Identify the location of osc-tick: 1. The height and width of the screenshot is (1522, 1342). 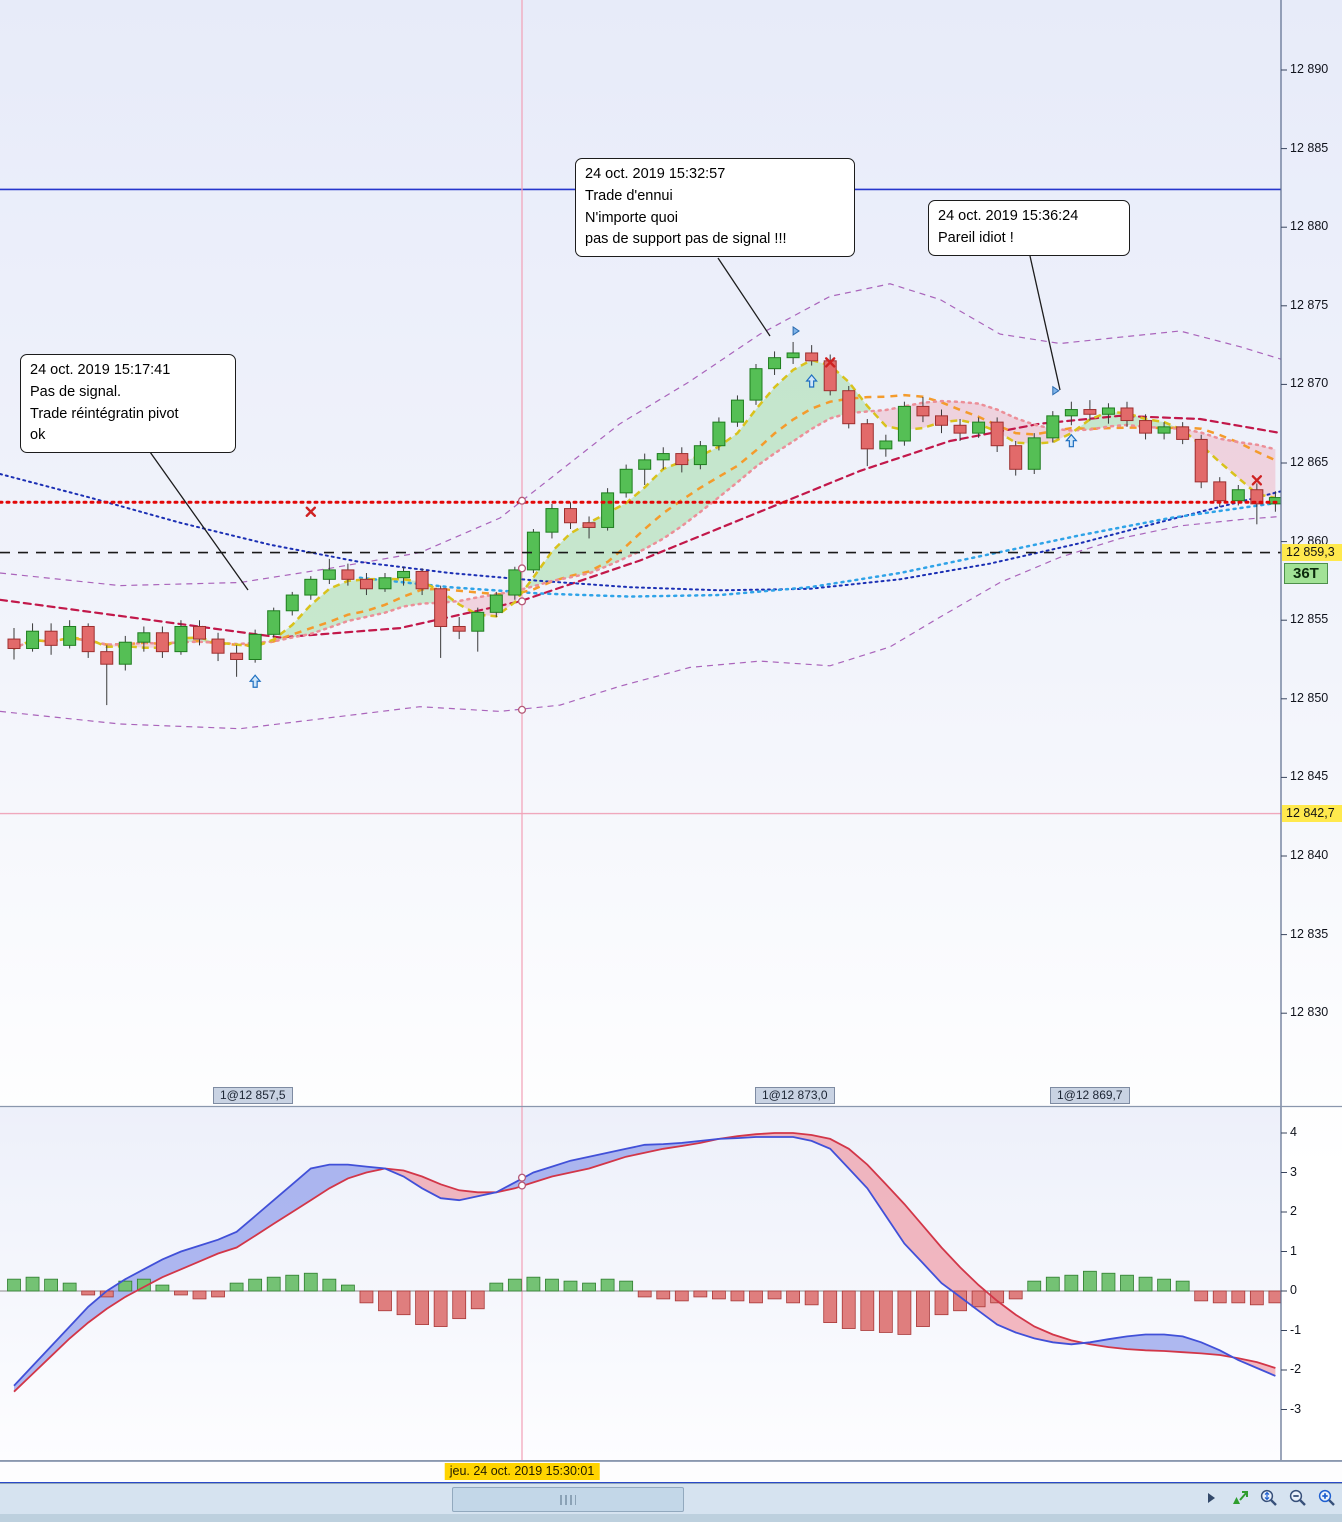
(1293, 1250).